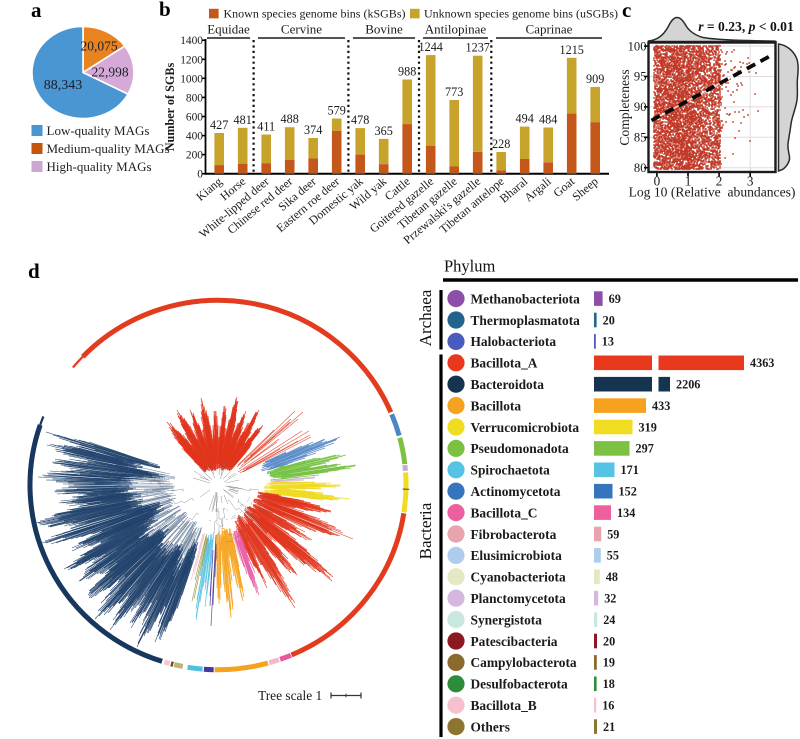  What do you see at coordinates (526, 298) in the screenshot?
I see `svg-text: Methanobacteriota` at bounding box center [526, 298].